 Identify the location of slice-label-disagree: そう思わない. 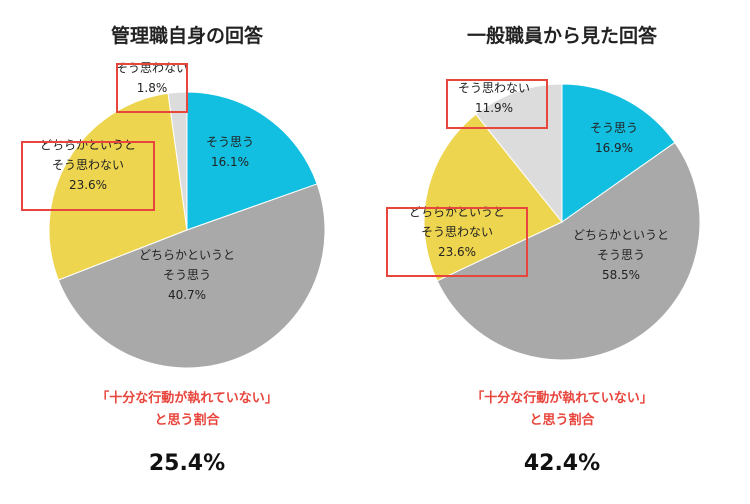
(494, 88).